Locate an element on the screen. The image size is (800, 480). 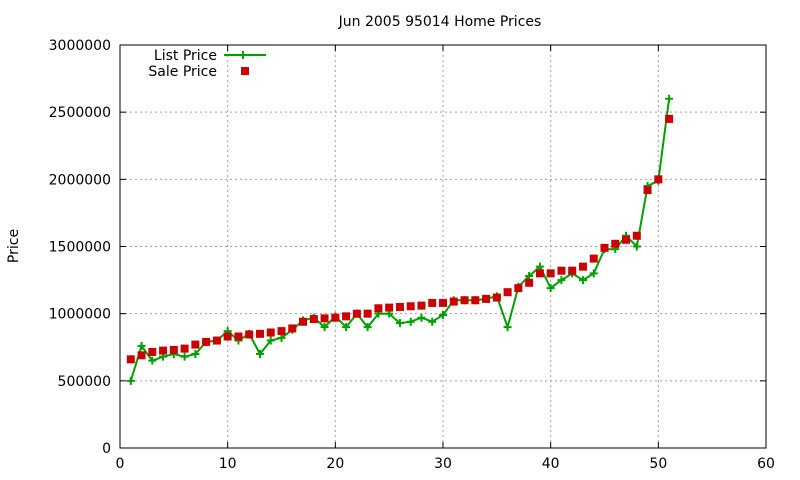
chart-title: Jun 2005 95014 Home Prices is located at coordinates (440, 22).